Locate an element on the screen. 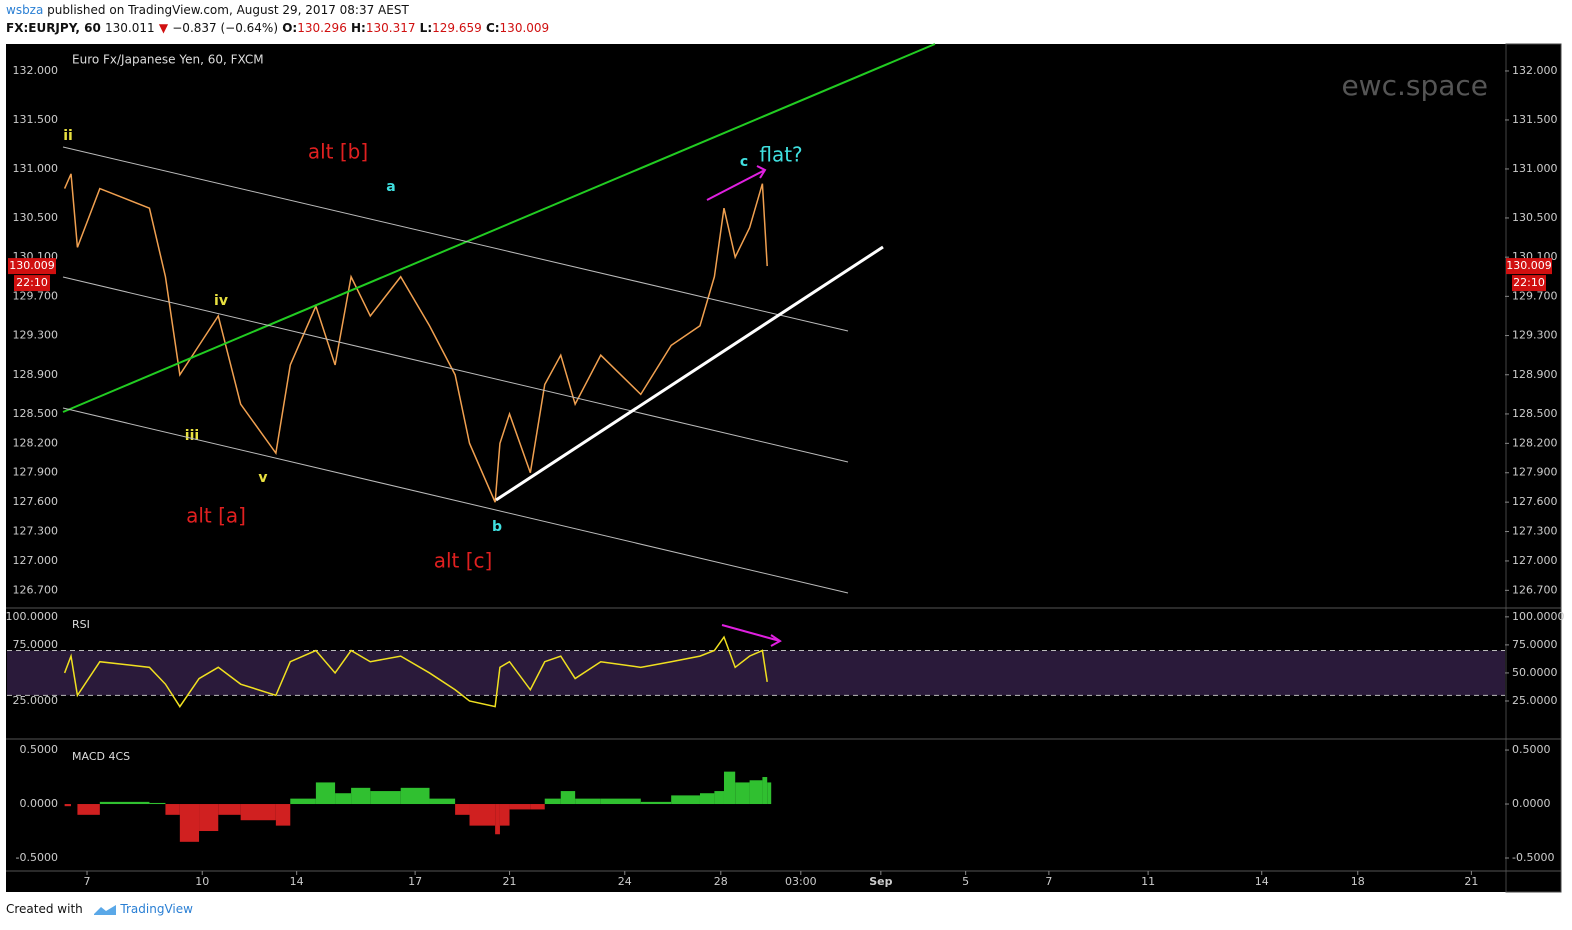 The image size is (1572, 930). y-tick-label: 127.000 is located at coordinates (36, 560).